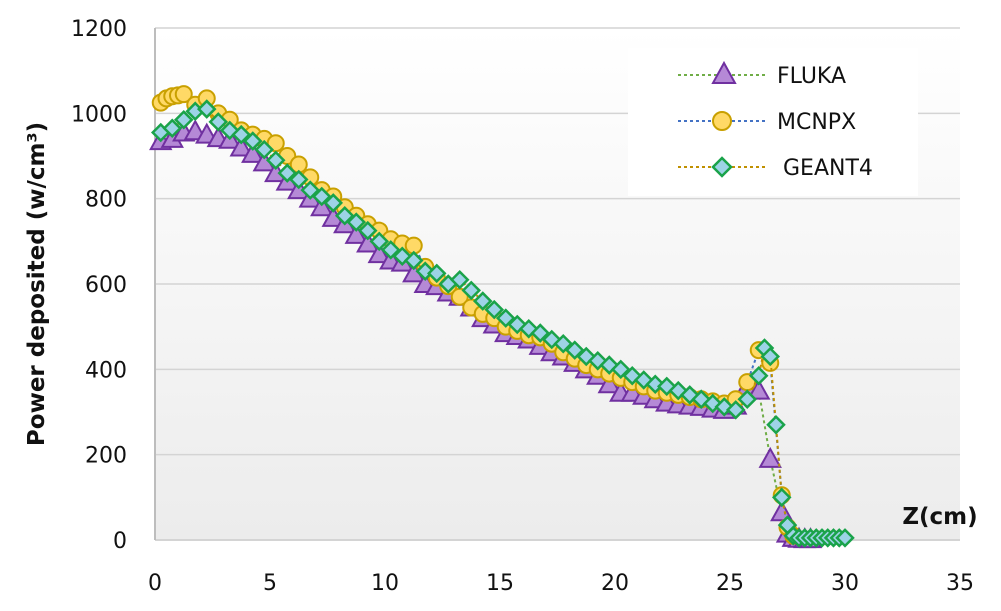 The image size is (1001, 611). I want to click on y-tick-label: 600, so click(106, 285).